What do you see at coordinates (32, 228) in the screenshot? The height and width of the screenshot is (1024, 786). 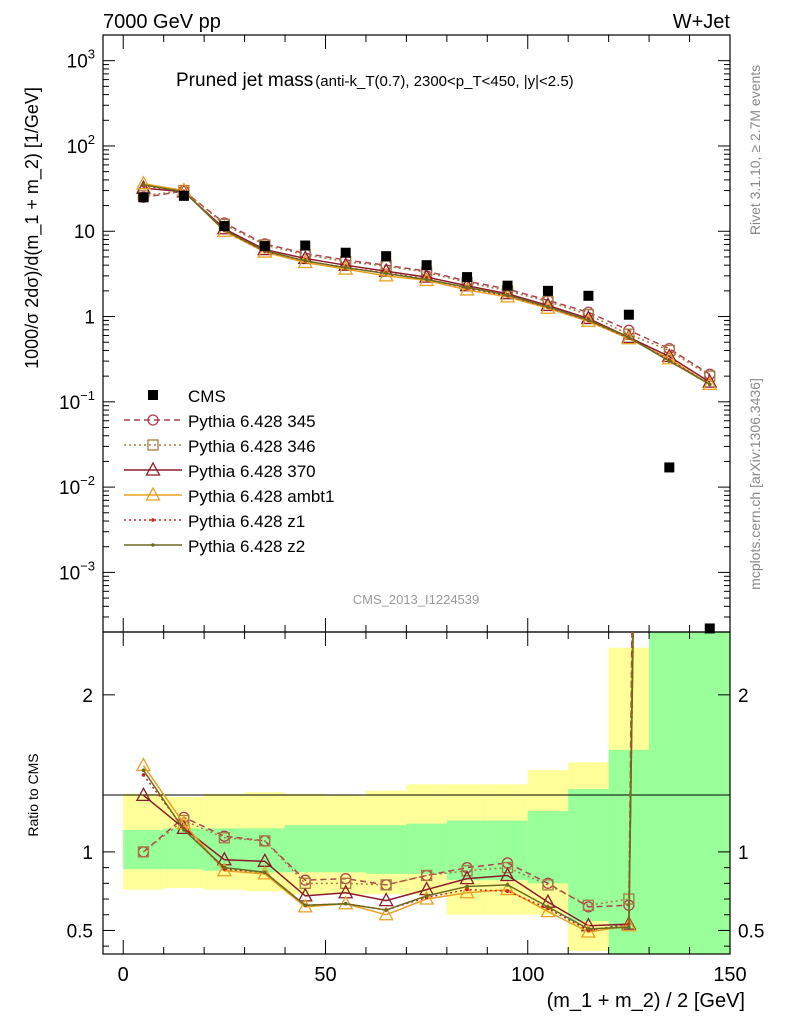 I see `main-y-axis-label: 1000/σ 2dσ)/d(m_1 + m_2) [1/GeV]` at bounding box center [32, 228].